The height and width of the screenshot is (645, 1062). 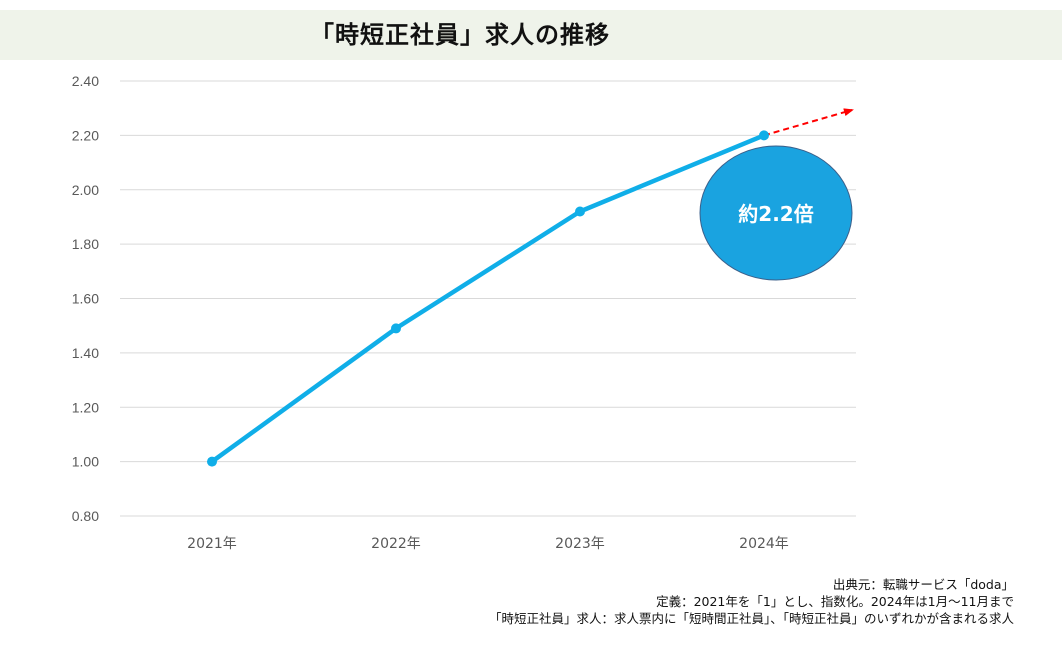 I want to click on x-tick-label-0: 2021年, so click(x=212, y=544).